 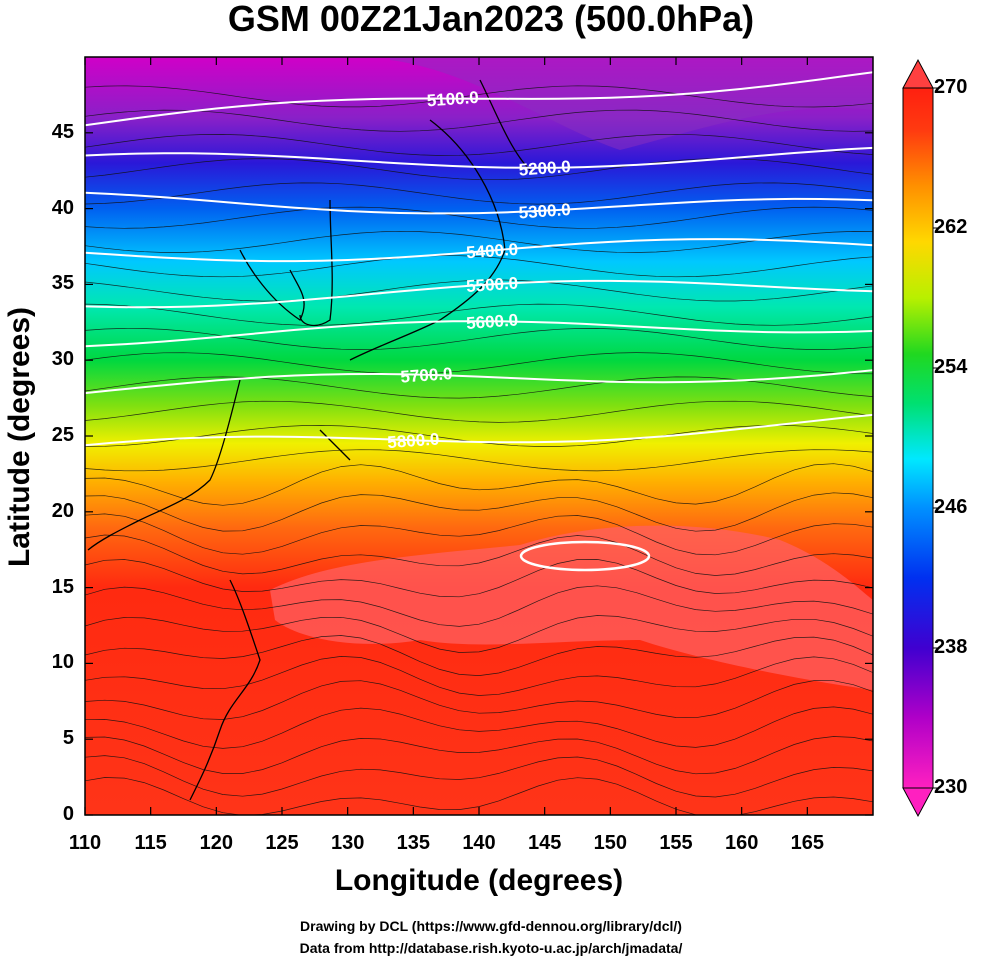 What do you see at coordinates (413, 843) in the screenshot?
I see `x-tick-label: 135` at bounding box center [413, 843].